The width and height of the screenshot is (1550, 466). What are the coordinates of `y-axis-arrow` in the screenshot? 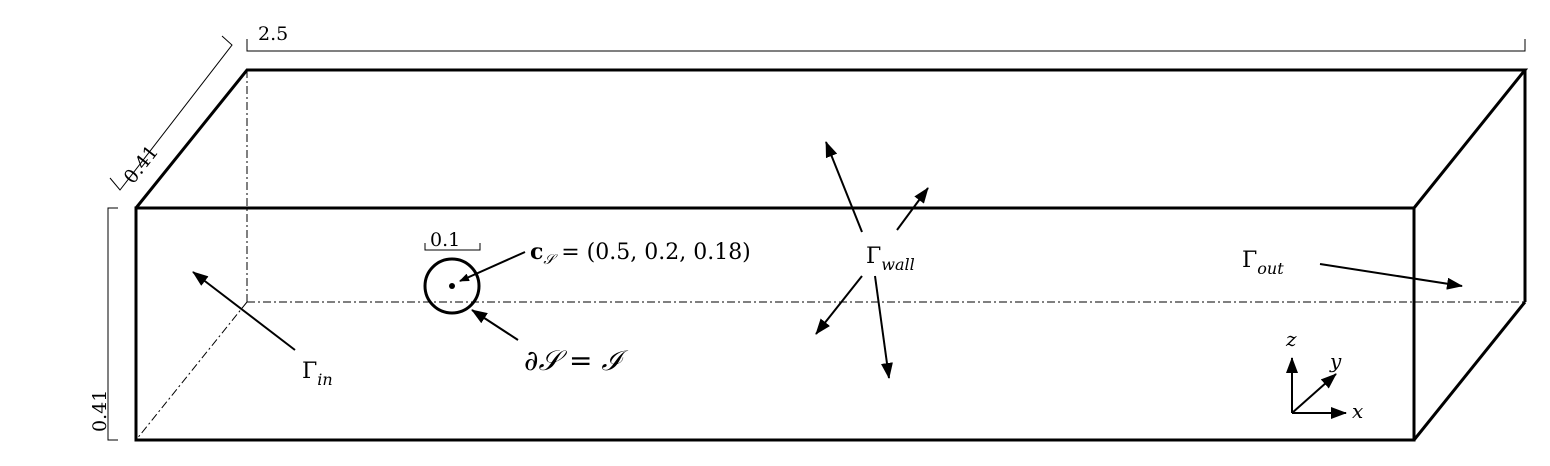 It's located at (1314, 393).